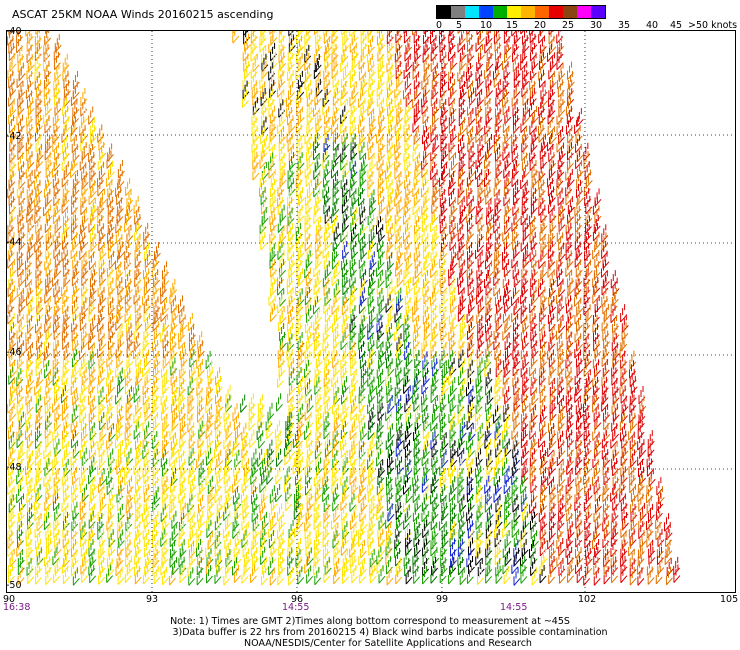  I want to click on legend-label: 10, so click(486, 25).